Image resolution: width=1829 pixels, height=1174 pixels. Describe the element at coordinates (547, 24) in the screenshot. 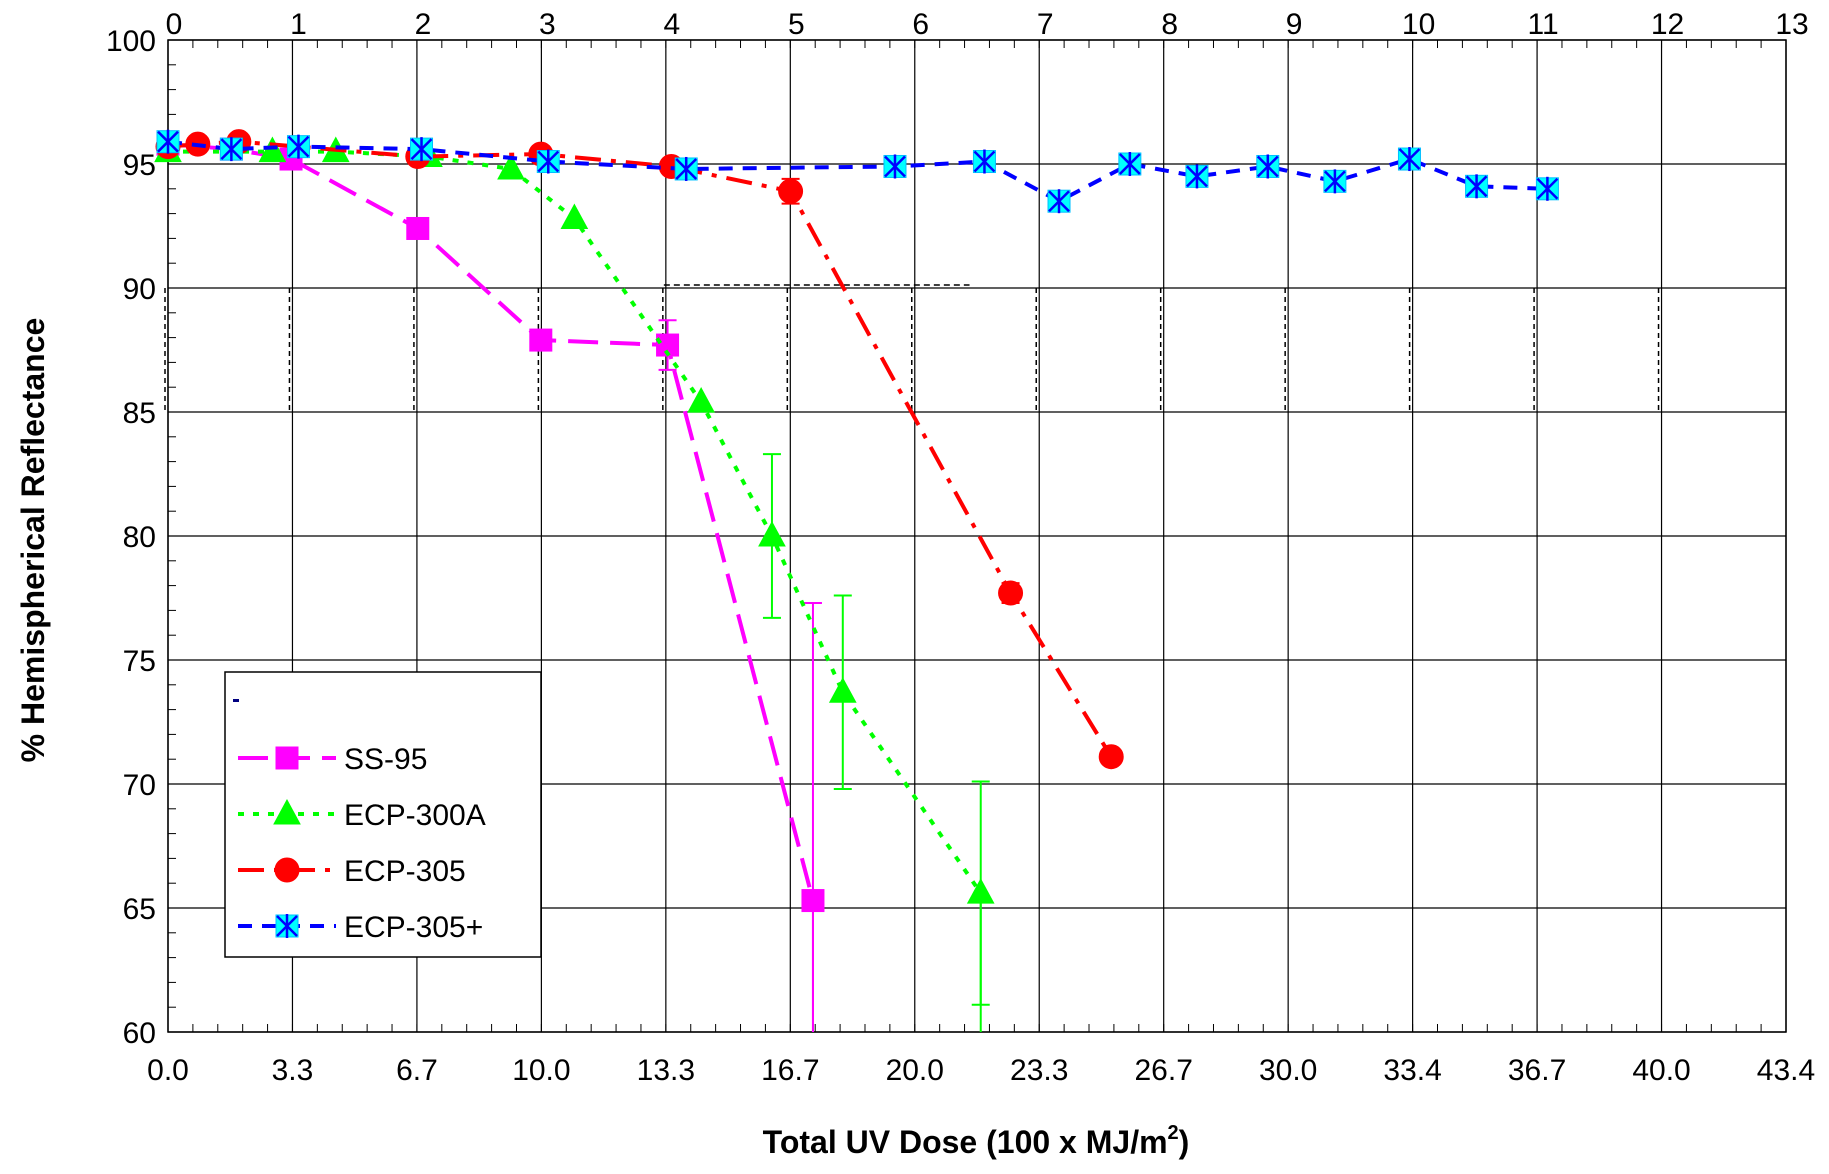

I see `top-tick-label: 3` at that location.